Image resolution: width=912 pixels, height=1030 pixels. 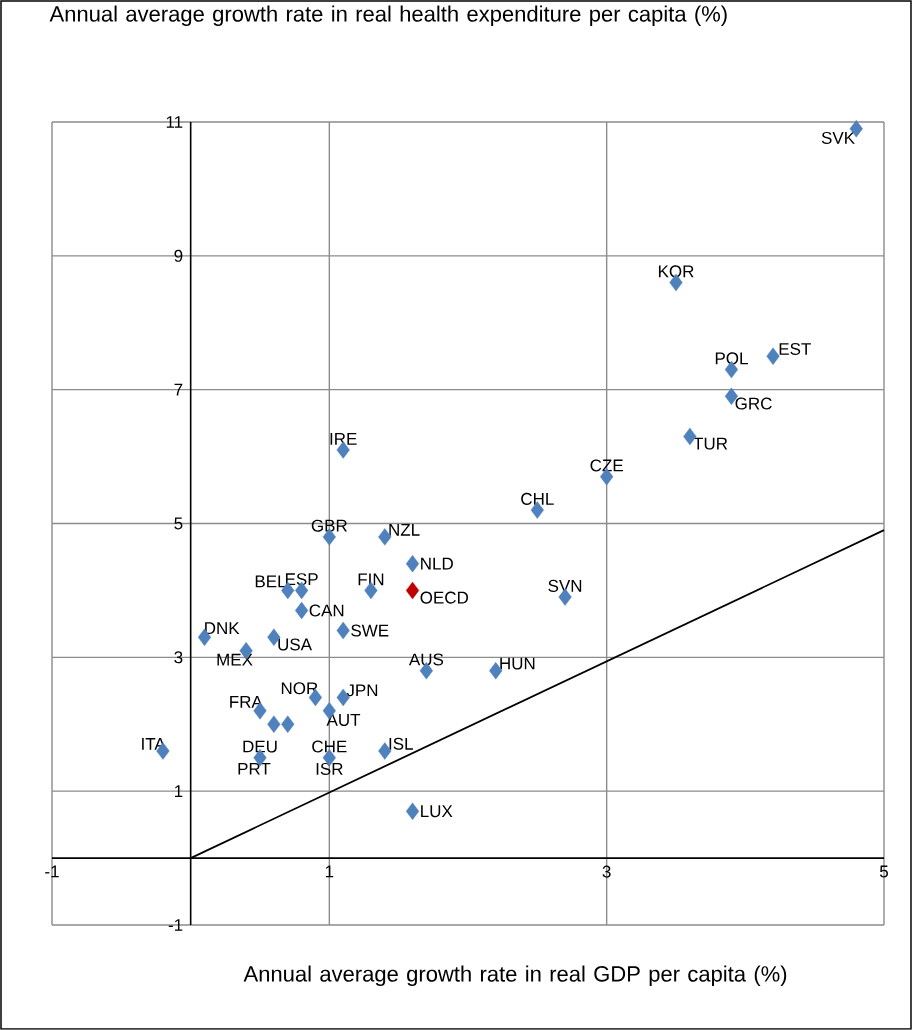 What do you see at coordinates (235, 659) in the screenshot?
I see `annotation: MEX` at bounding box center [235, 659].